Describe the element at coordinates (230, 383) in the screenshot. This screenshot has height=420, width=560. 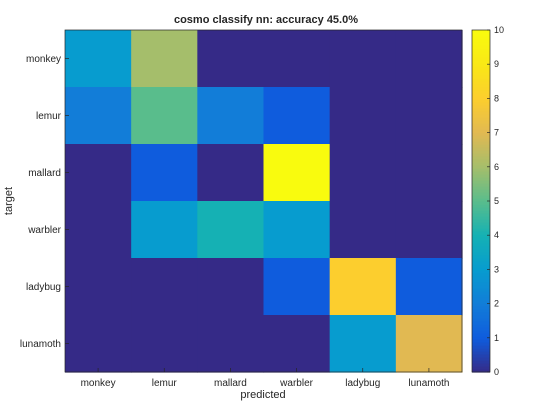
I see `x-tick-label: mallard` at that location.